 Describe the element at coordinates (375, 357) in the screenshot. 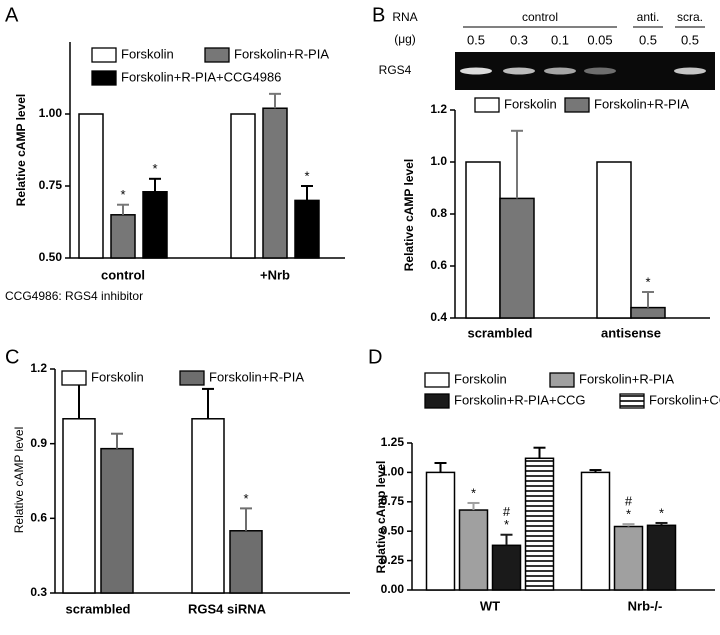

I see `panel-letter: D` at that location.